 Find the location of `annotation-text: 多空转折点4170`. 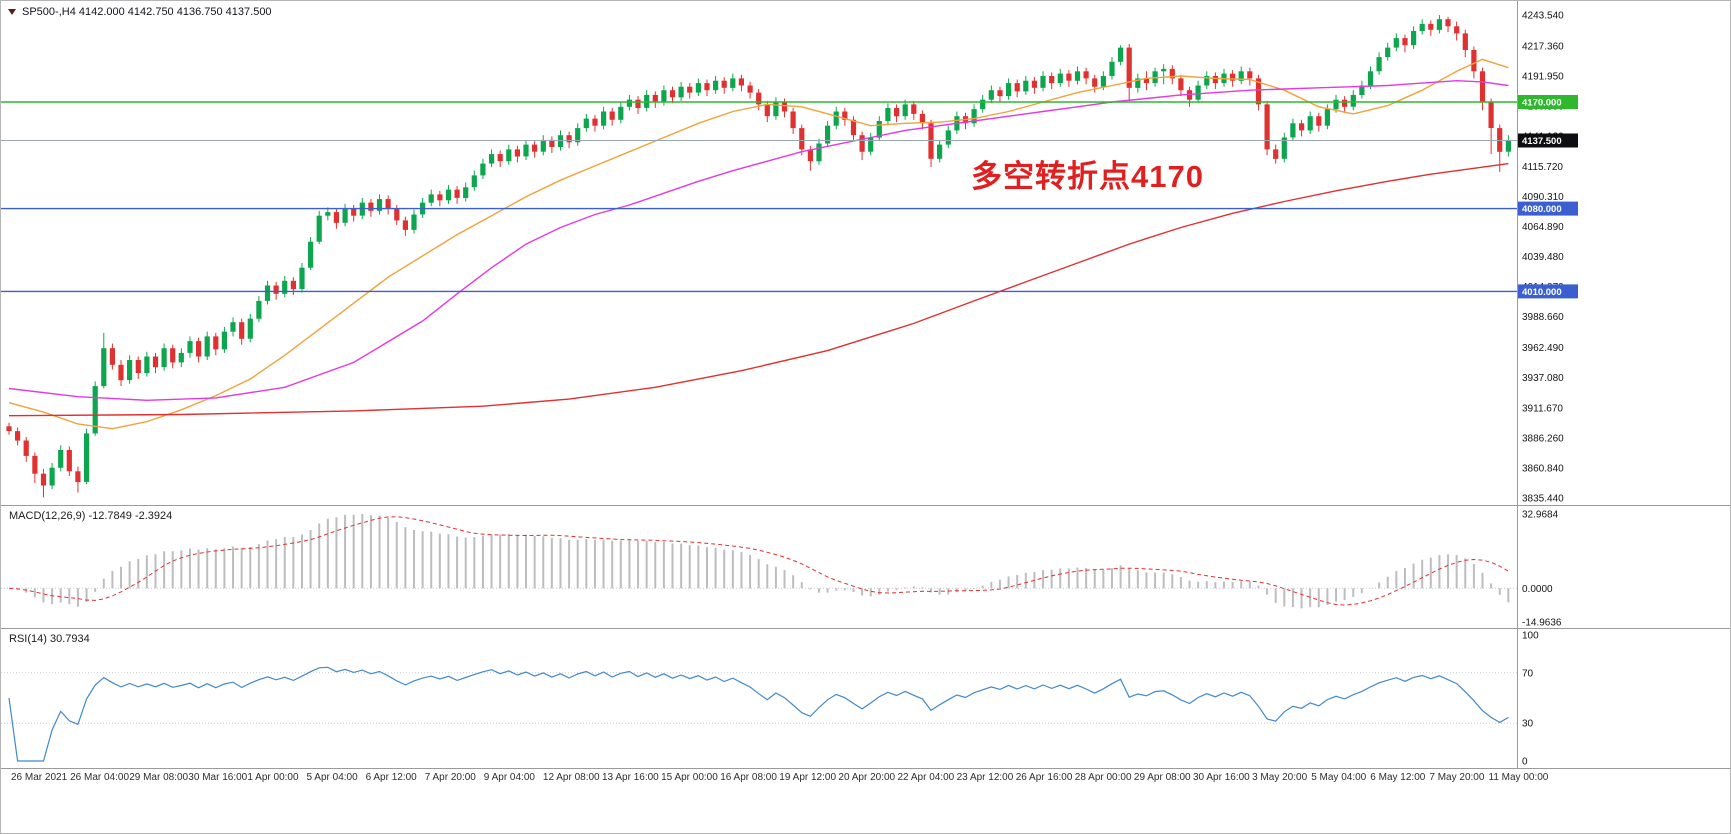

annotation-text: 多空转折点4170 is located at coordinates (1087, 176).